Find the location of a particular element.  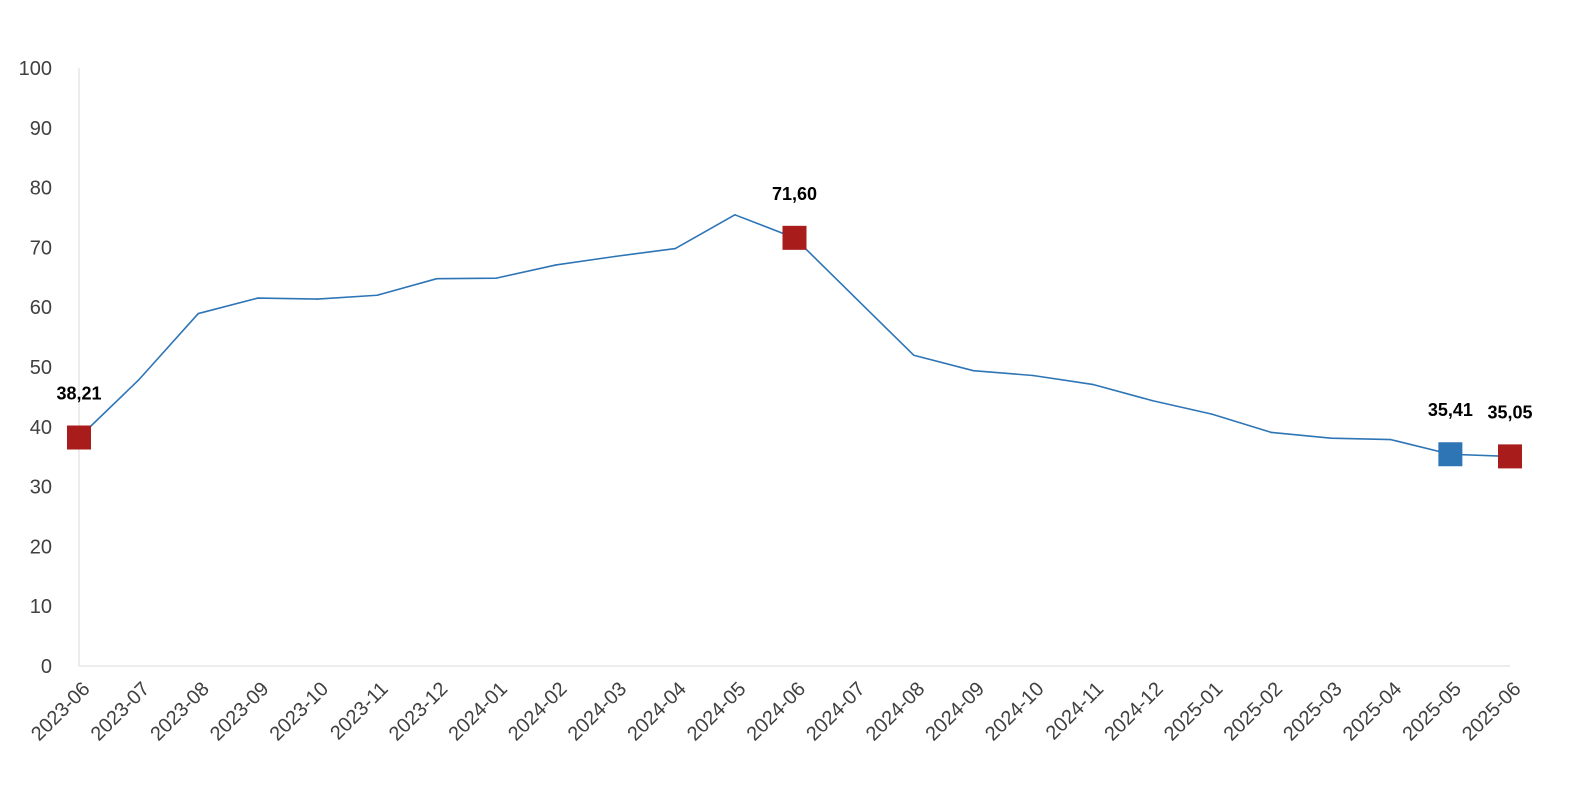

y-tick-label: 100 is located at coordinates (35, 69).